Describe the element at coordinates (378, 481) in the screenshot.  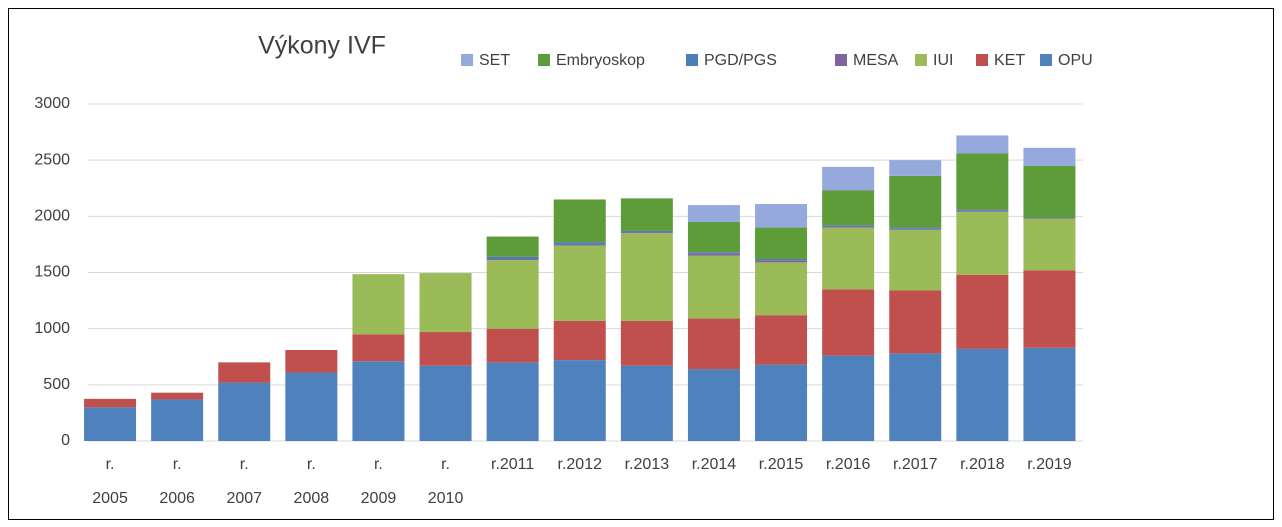
I see `x-tick-label: r. 2009` at that location.